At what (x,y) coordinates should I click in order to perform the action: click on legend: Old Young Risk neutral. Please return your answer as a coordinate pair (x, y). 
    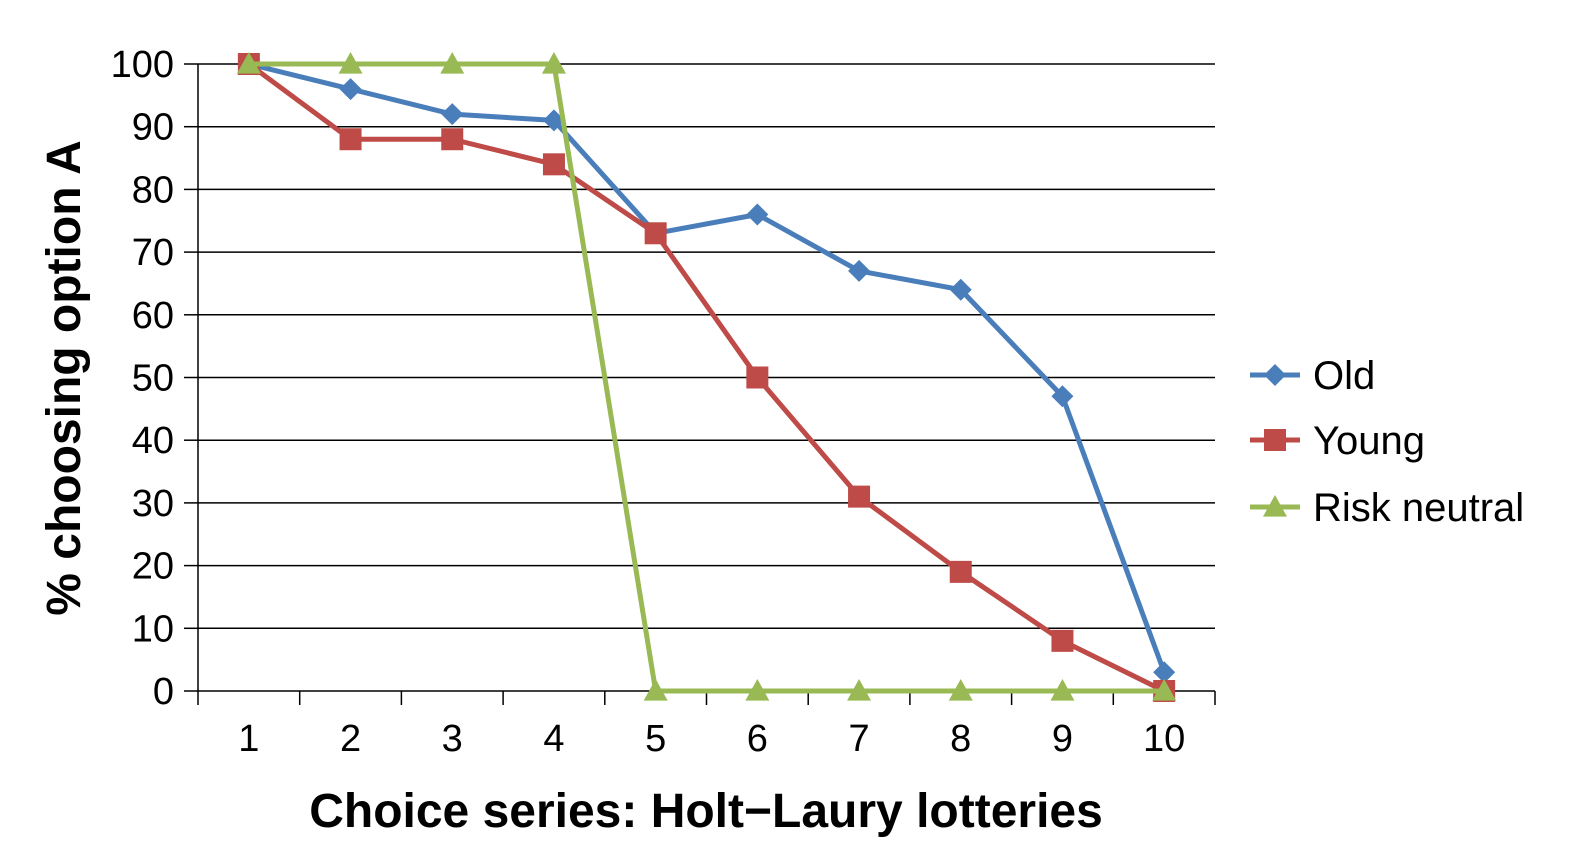
    Looking at the image, I should click on (1387, 442).